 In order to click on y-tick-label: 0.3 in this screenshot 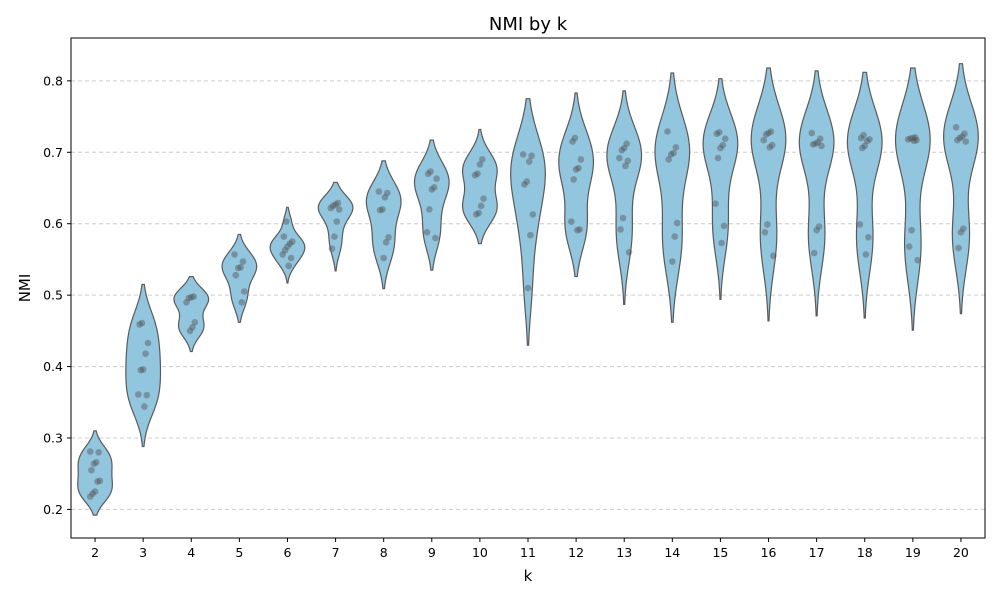, I will do `click(53, 438)`.